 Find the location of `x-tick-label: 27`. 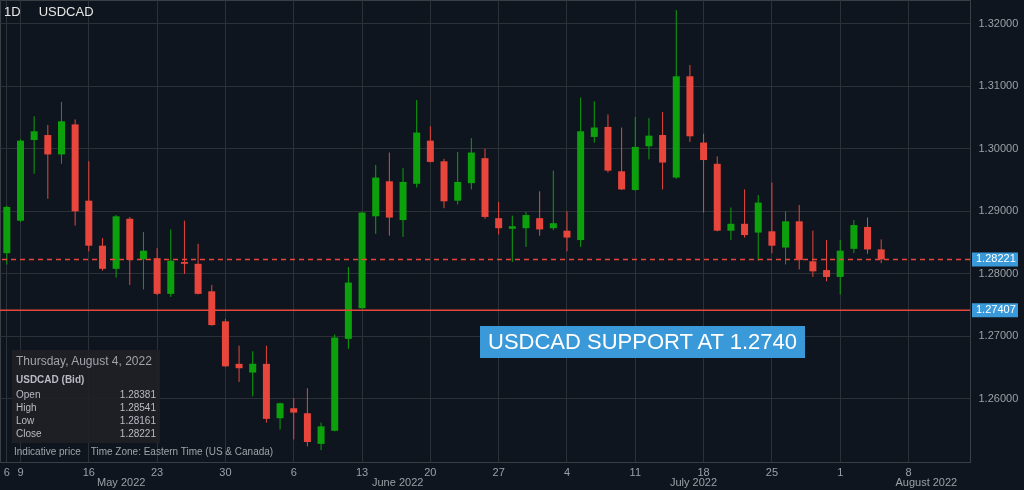

x-tick-label: 27 is located at coordinates (498, 471).